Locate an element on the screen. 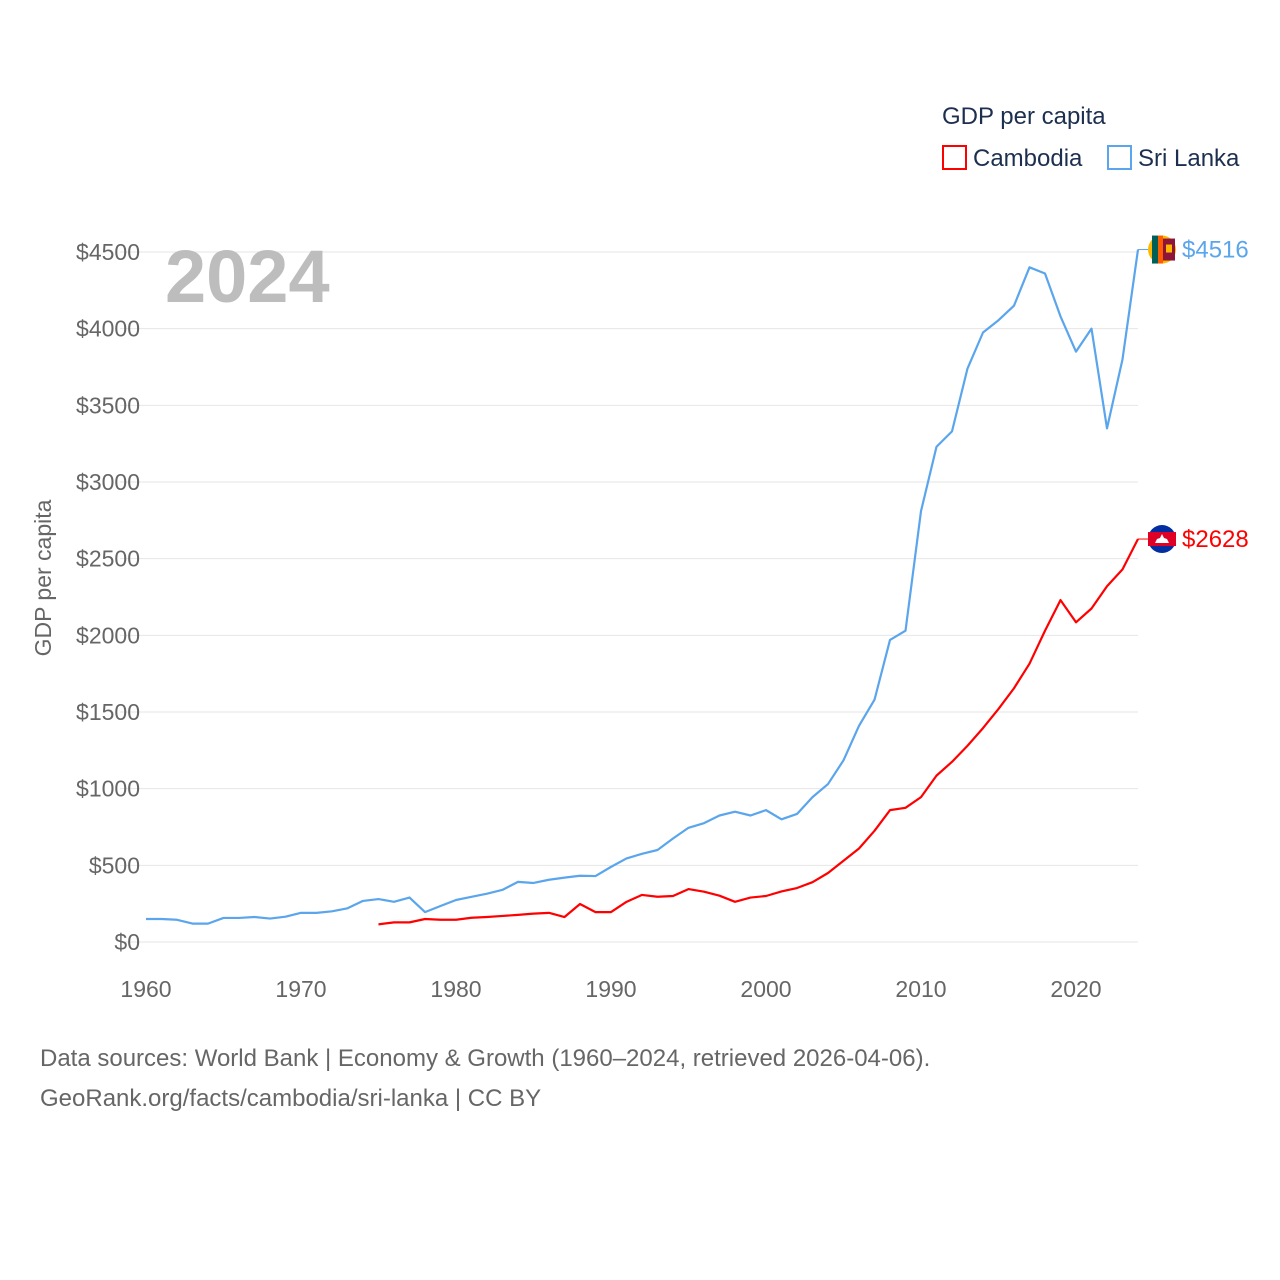 The height and width of the screenshot is (1280, 1280). y-axis-label: GDP per capita is located at coordinates (43, 577).